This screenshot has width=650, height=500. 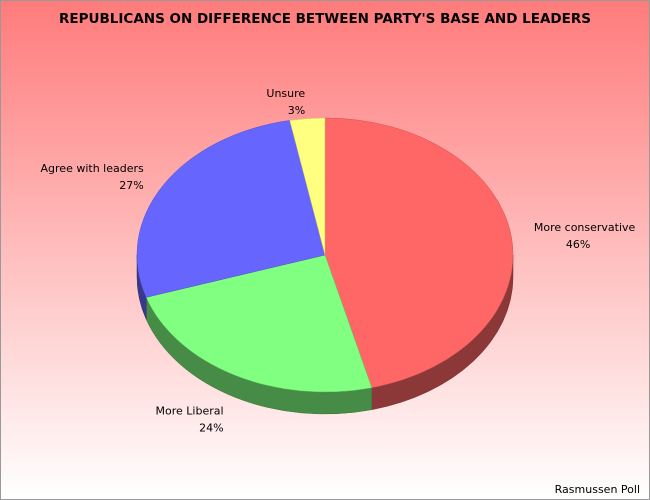 What do you see at coordinates (190, 410) in the screenshot?
I see `slice-label: More Liberal` at bounding box center [190, 410].